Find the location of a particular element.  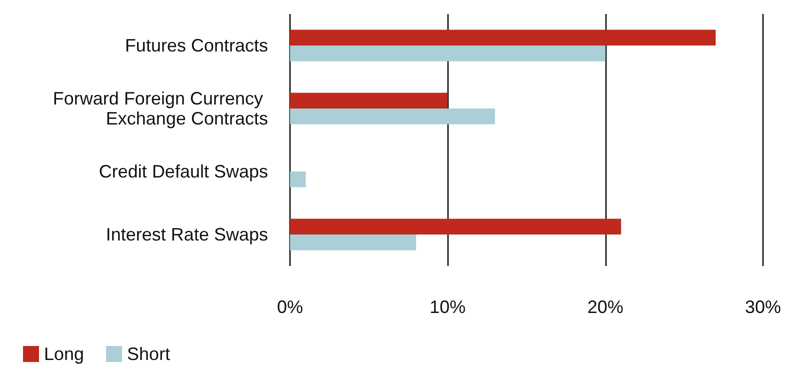

y-tick-label: Forward Foreign Currency Exchange Contracts is located at coordinates (160, 108).